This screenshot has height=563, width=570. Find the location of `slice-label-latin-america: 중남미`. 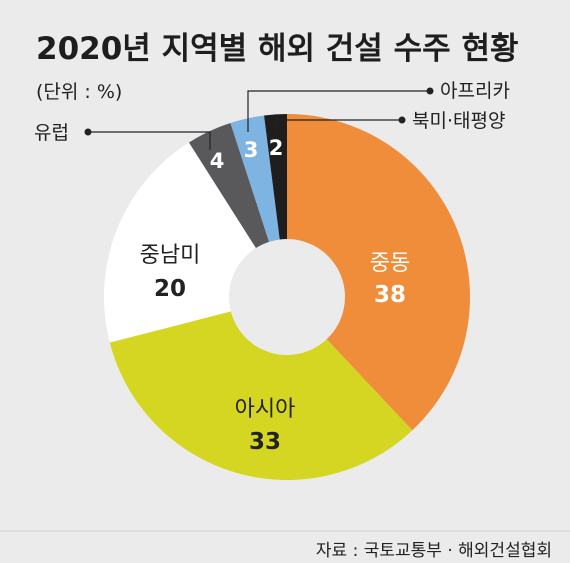

slice-label-latin-america: 중남미 is located at coordinates (170, 255).